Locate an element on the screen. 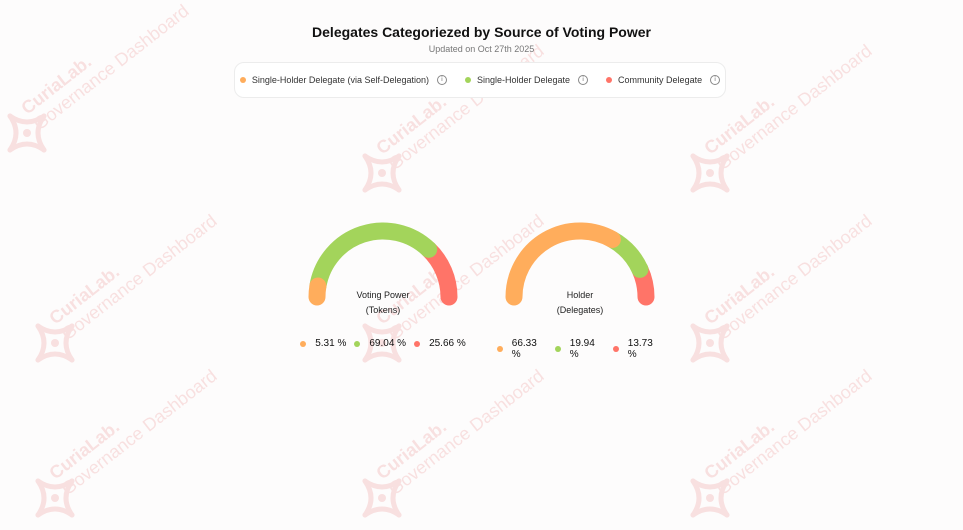  gauge-label-line2: (Delegates) is located at coordinates (580, 310).